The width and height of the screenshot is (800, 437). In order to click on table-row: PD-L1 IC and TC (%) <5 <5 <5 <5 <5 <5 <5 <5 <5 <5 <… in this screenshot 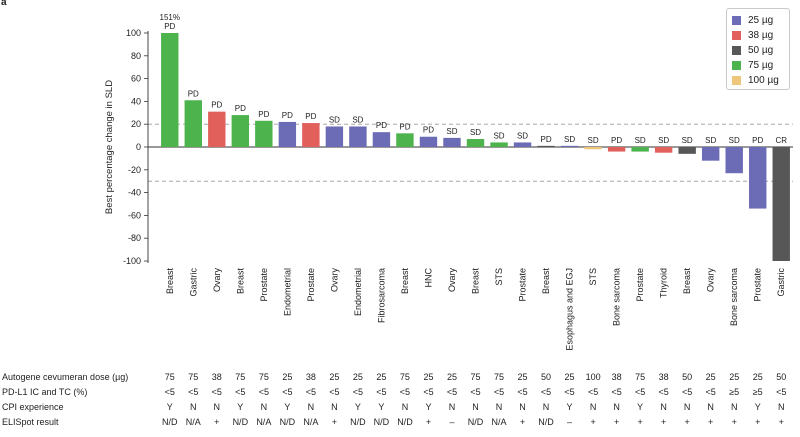, I will do `click(400, 394)`.